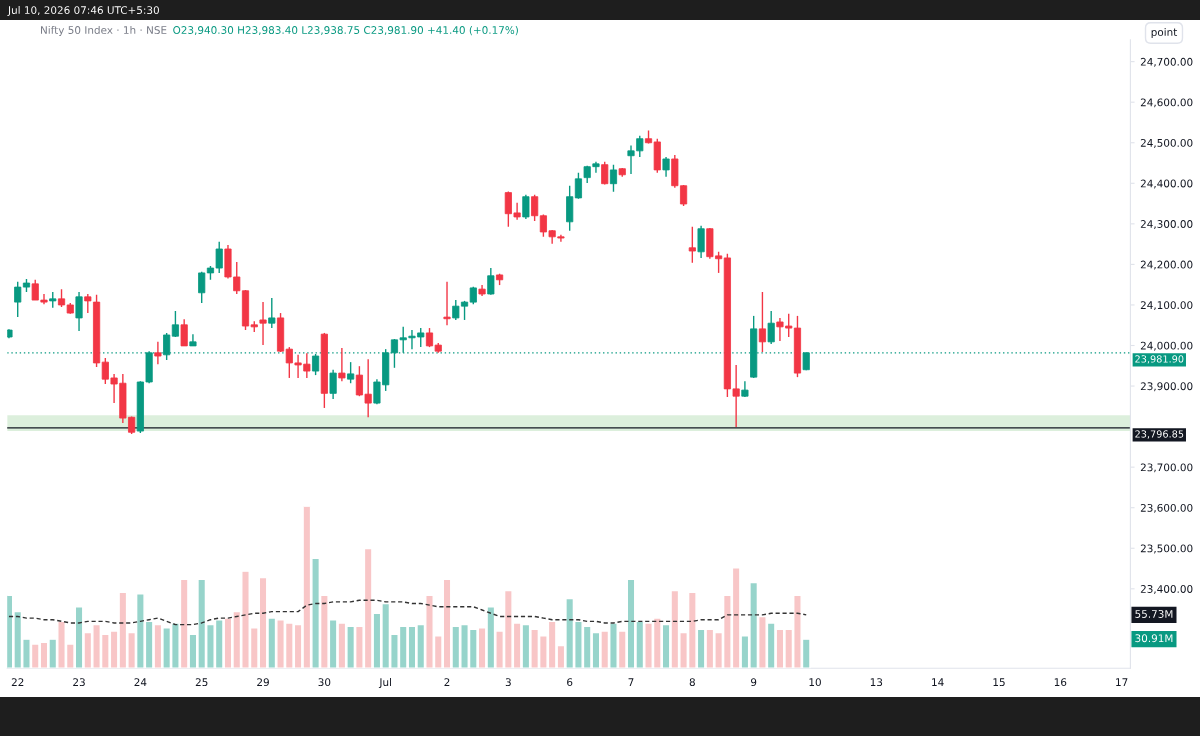 Image resolution: width=1200 pixels, height=736 pixels. What do you see at coordinates (1166, 549) in the screenshot?
I see `y-tick-label: 23,500.00` at bounding box center [1166, 549].